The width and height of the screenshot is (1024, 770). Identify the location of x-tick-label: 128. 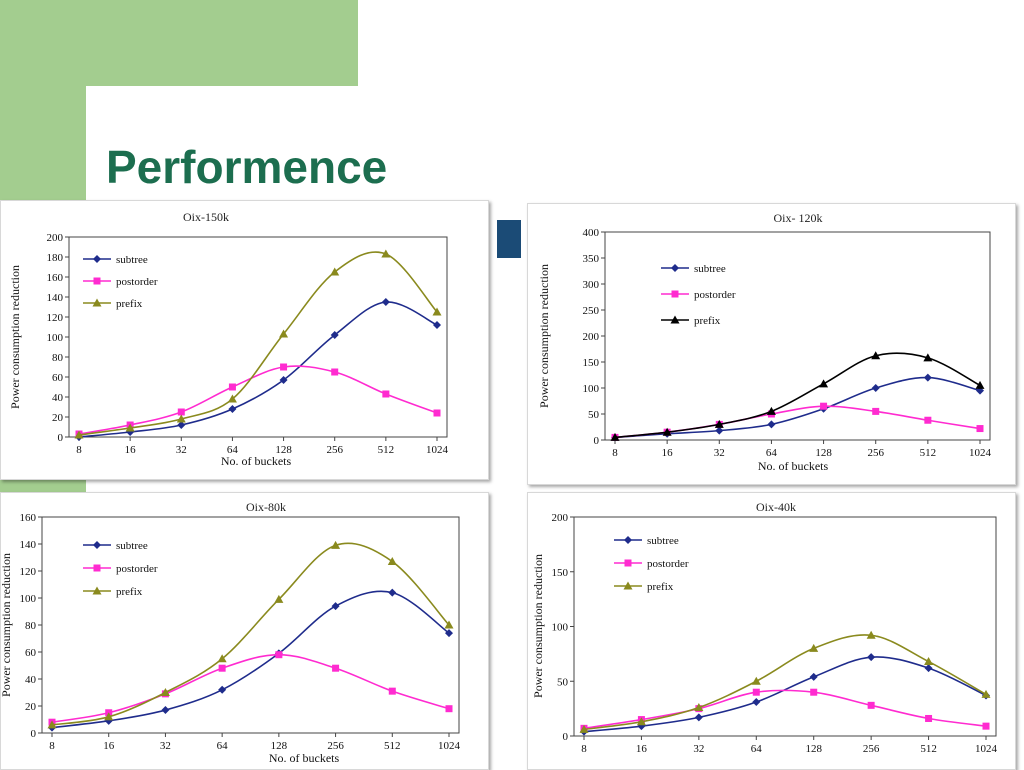
(813, 749).